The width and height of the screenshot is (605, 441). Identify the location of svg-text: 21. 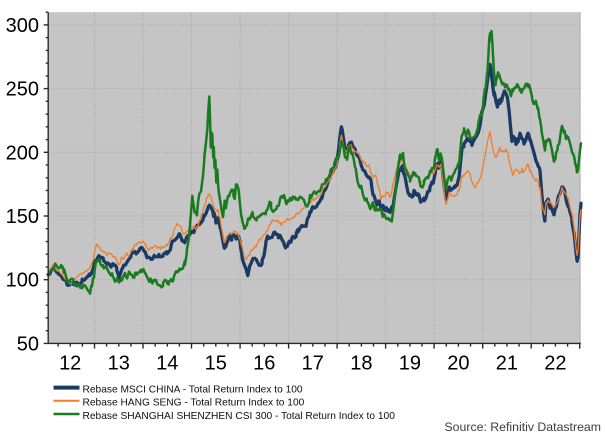
(507, 364).